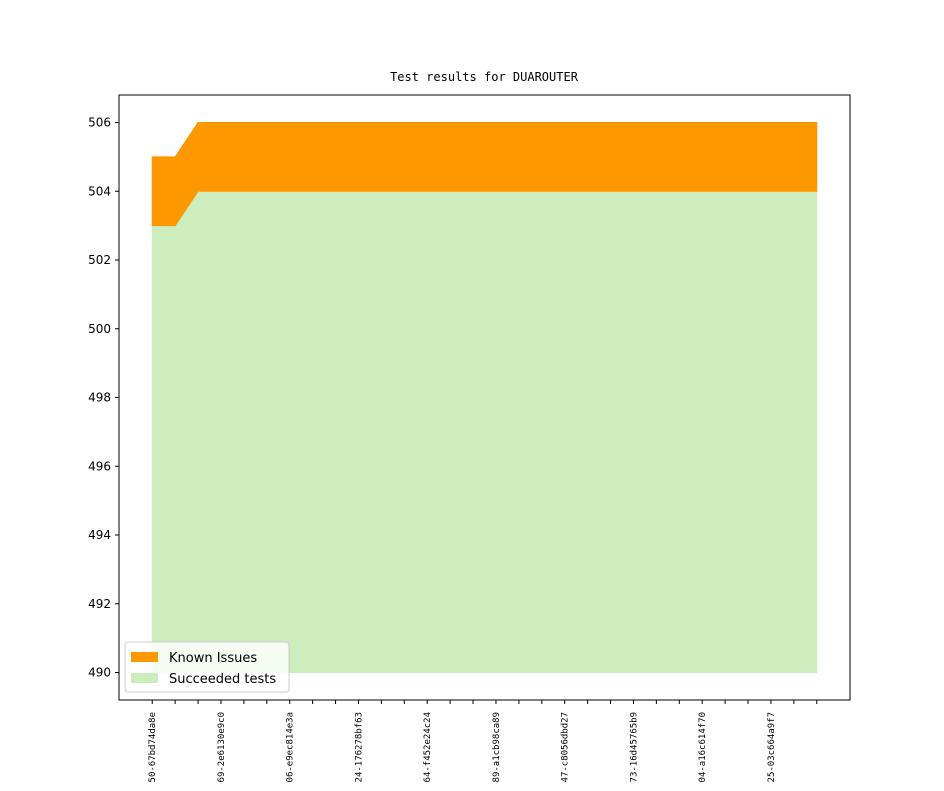 Image resolution: width=944 pixels, height=791 pixels. What do you see at coordinates (153, 747) in the screenshot?
I see `x-tick-label: 50-67bd74da8e` at bounding box center [153, 747].